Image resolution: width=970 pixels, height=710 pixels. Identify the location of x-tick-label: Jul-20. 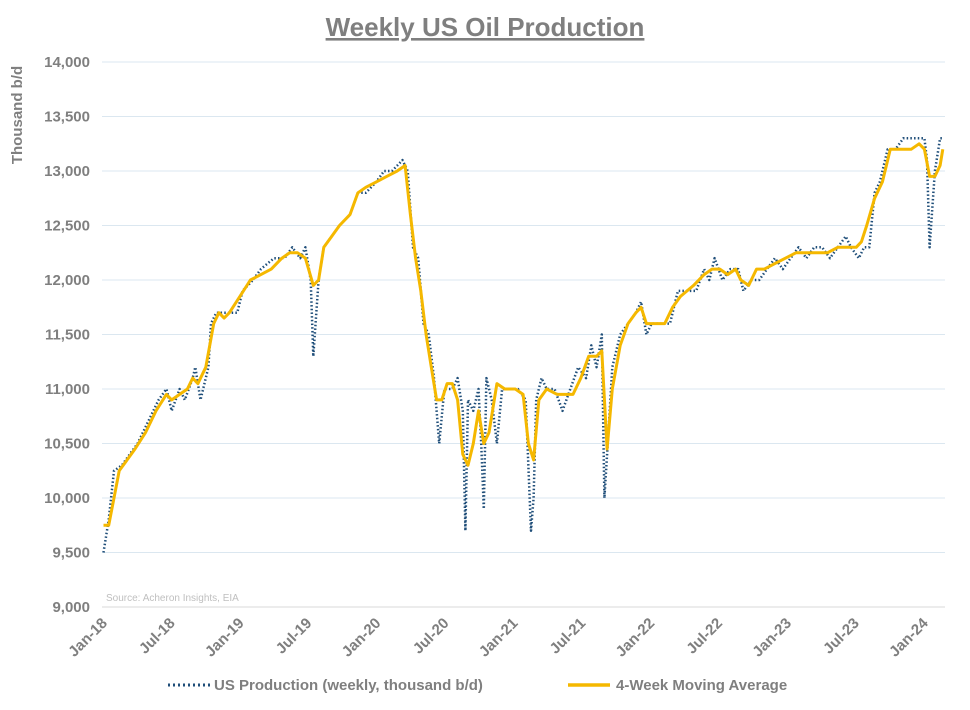
(431, 636).